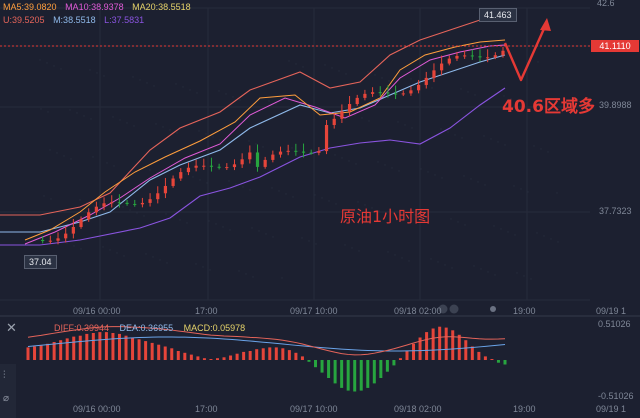 This screenshot has height=418, width=640. I want to click on macd-diff-line, so click(266, 341).